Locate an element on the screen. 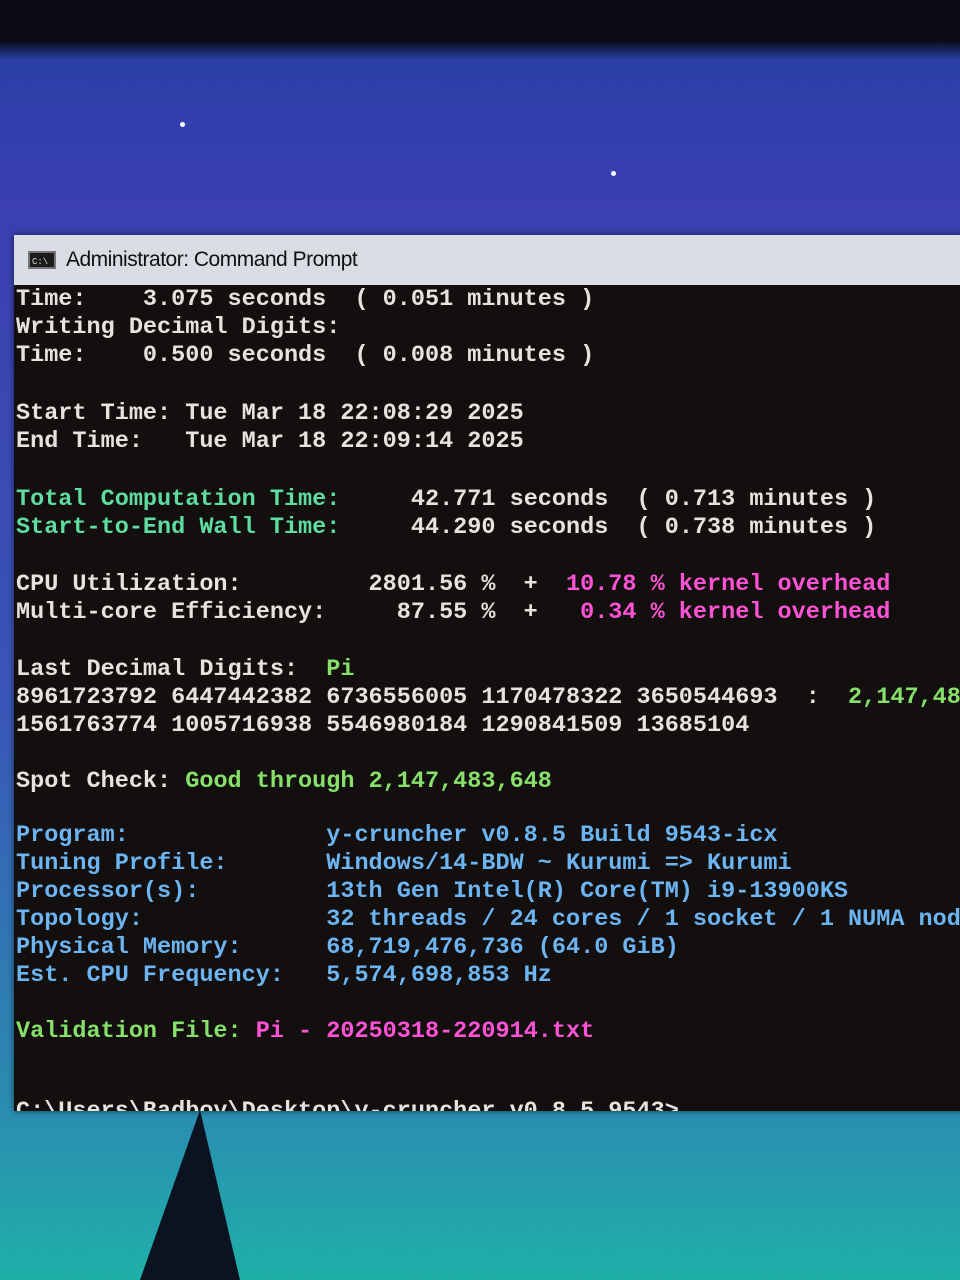 The height and width of the screenshot is (1280, 960). start-time: Start Time: Tue Mar 18 22:08:29 2025 is located at coordinates (270, 414).